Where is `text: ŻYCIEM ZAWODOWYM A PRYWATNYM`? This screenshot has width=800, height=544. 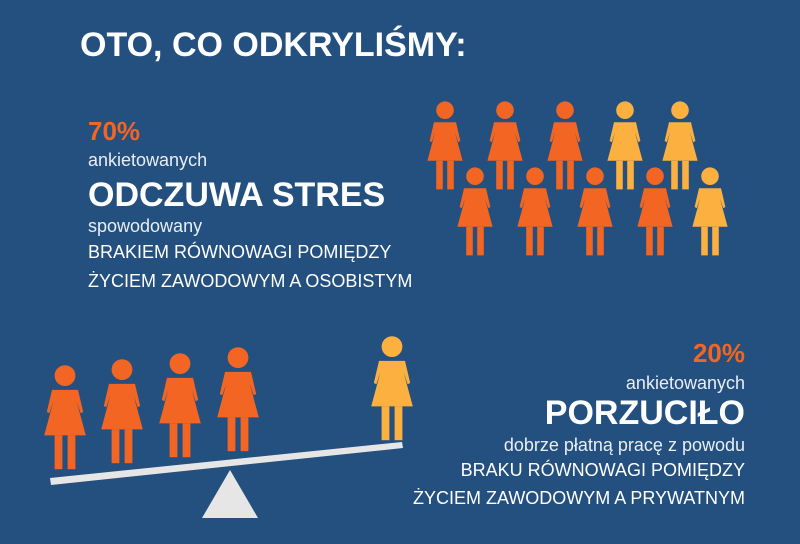 text: ŻYCIEM ZAWODOWYM A PRYWATNYM is located at coordinates (579, 498).